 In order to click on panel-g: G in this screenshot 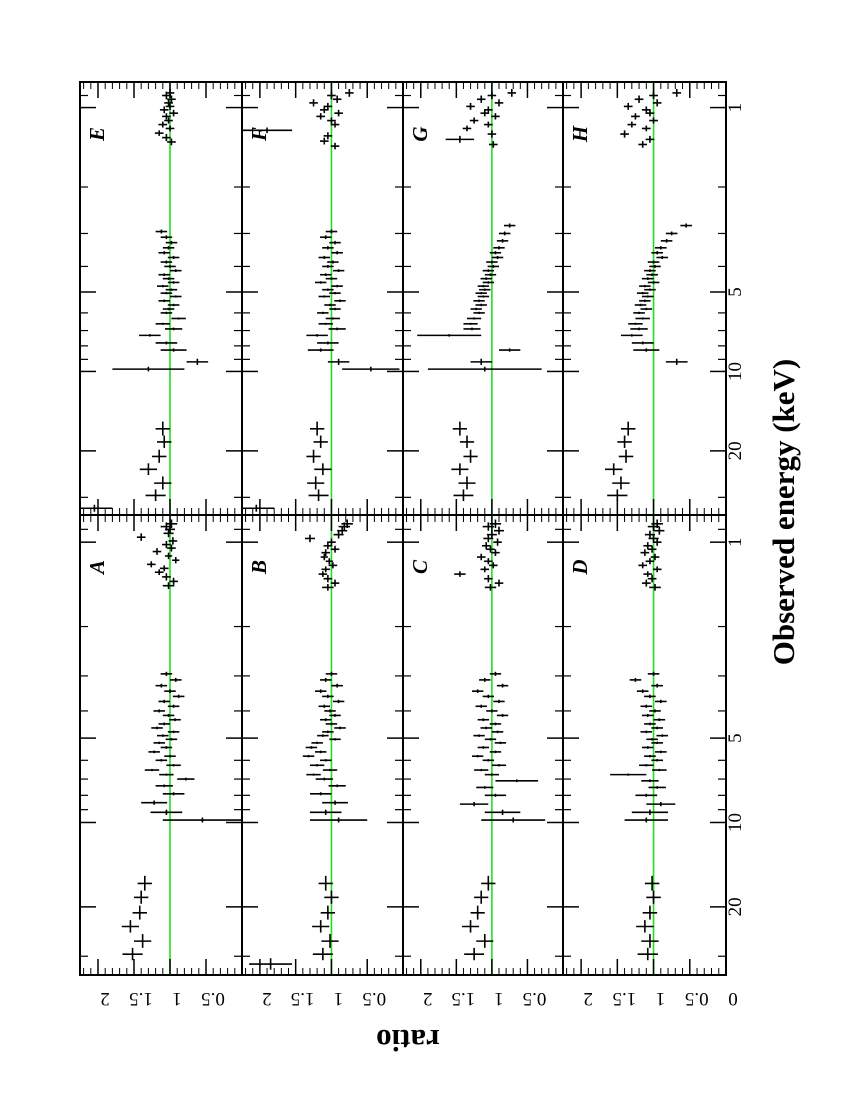, I will do `click(483, 298)`.